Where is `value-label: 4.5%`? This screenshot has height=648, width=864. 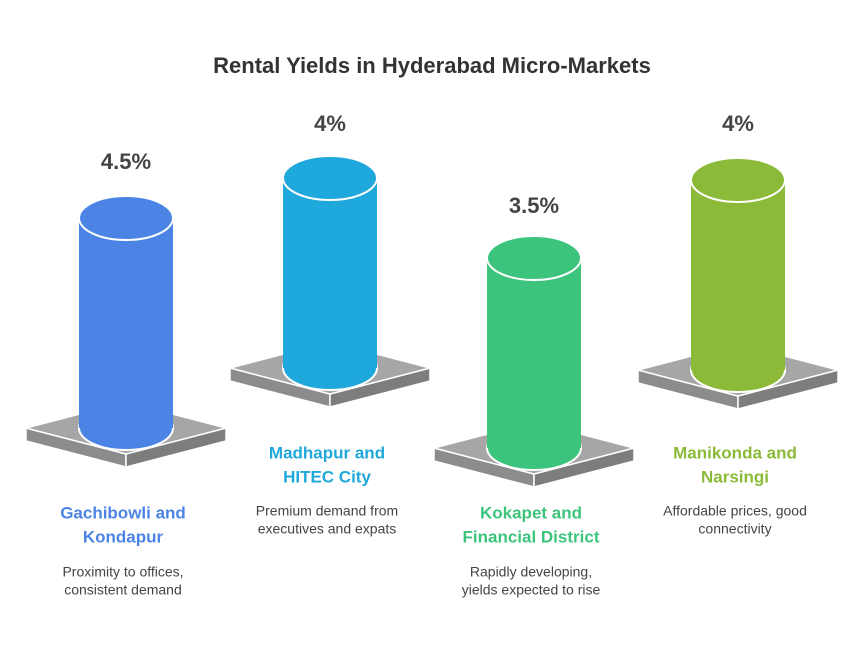
value-label: 4.5% is located at coordinates (126, 161).